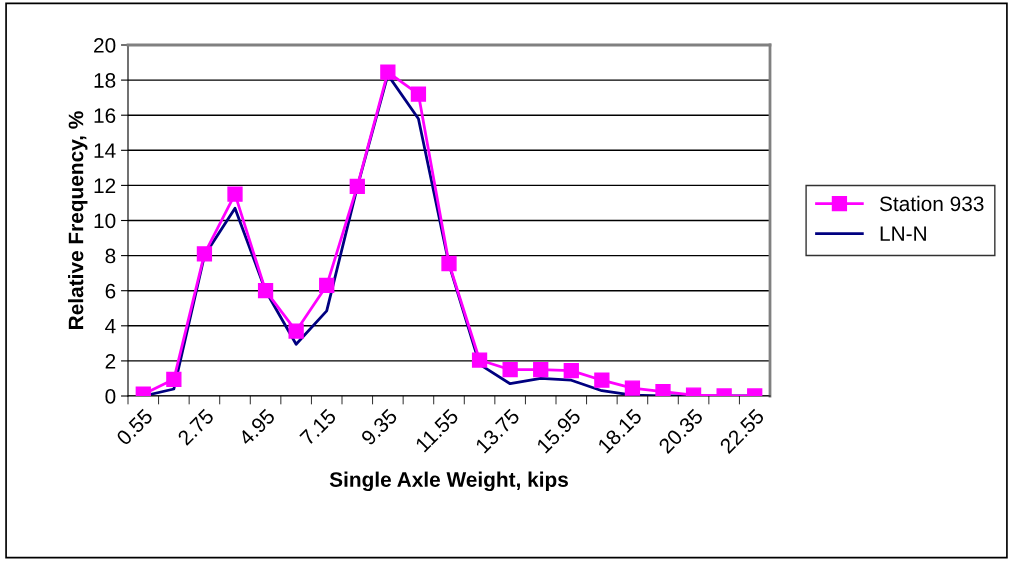 This screenshot has width=1013, height=561. I want to click on y-tick-label: 2, so click(110, 361).